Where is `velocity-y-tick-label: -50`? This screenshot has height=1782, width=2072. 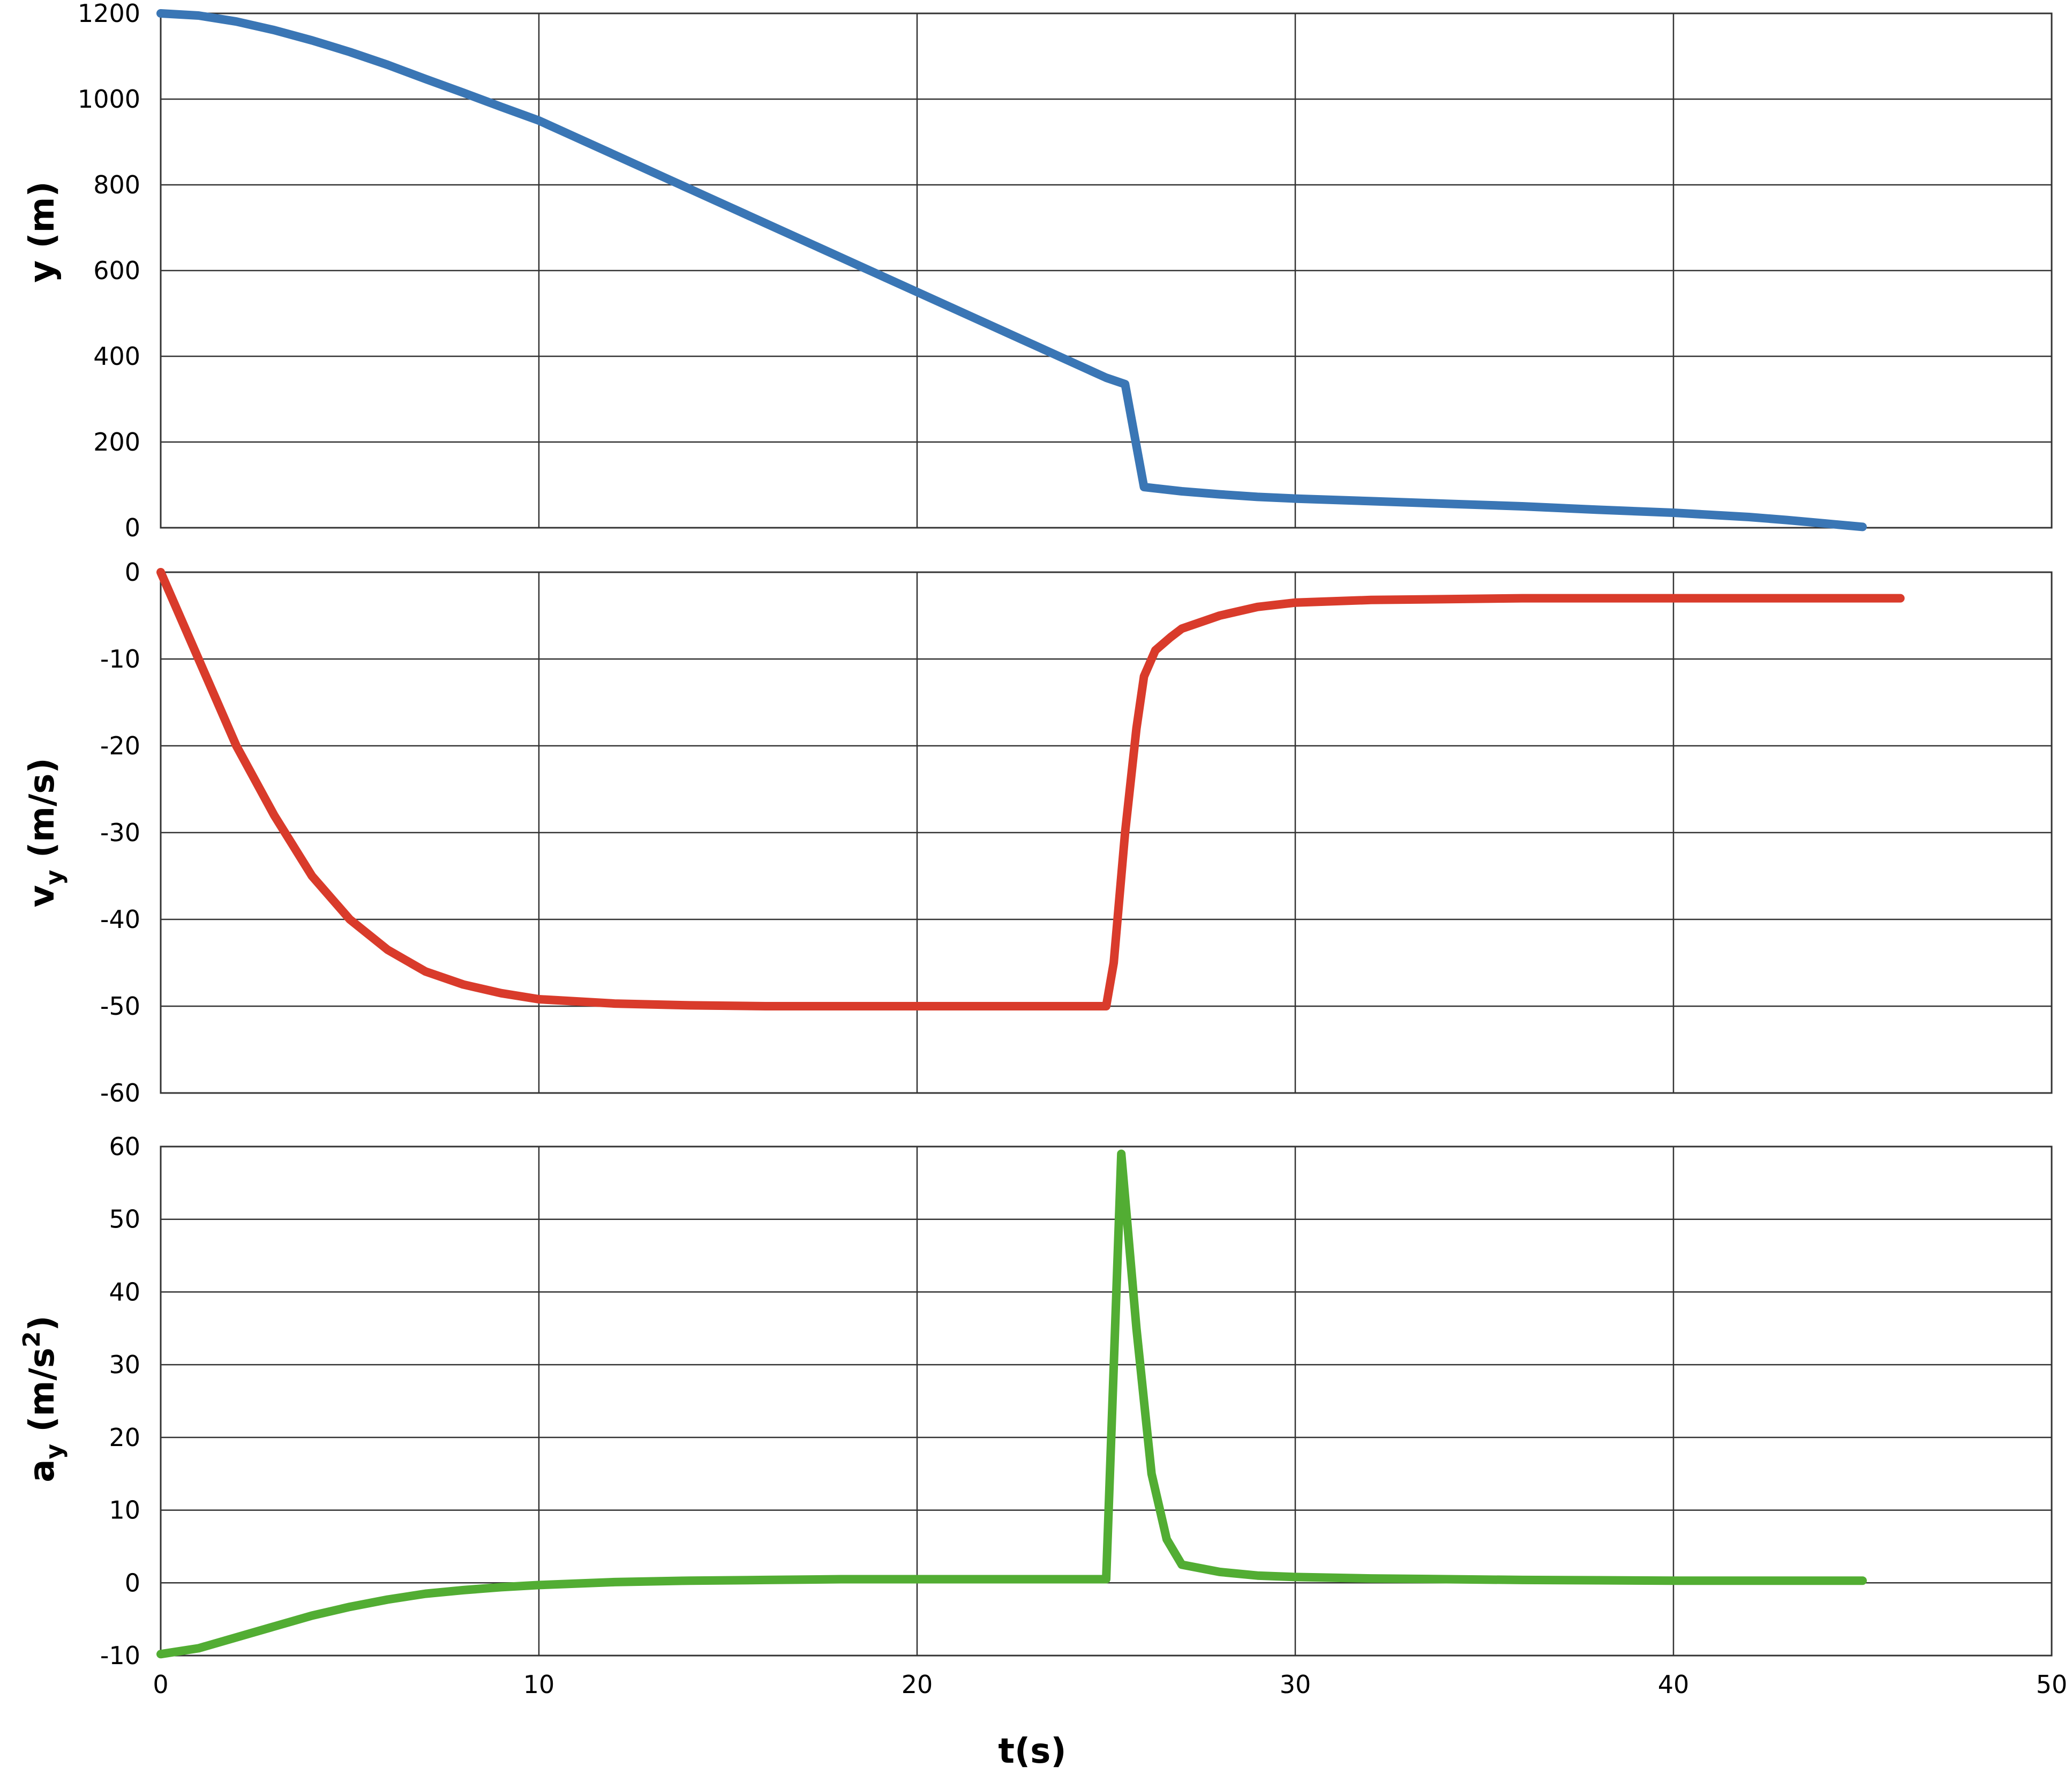
velocity-y-tick-label: -50 is located at coordinates (120, 1006).